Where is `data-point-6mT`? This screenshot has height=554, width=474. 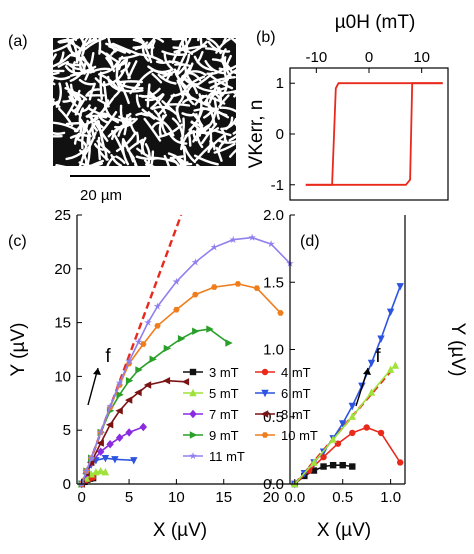
data-point-6mT is located at coordinates (390, 312).